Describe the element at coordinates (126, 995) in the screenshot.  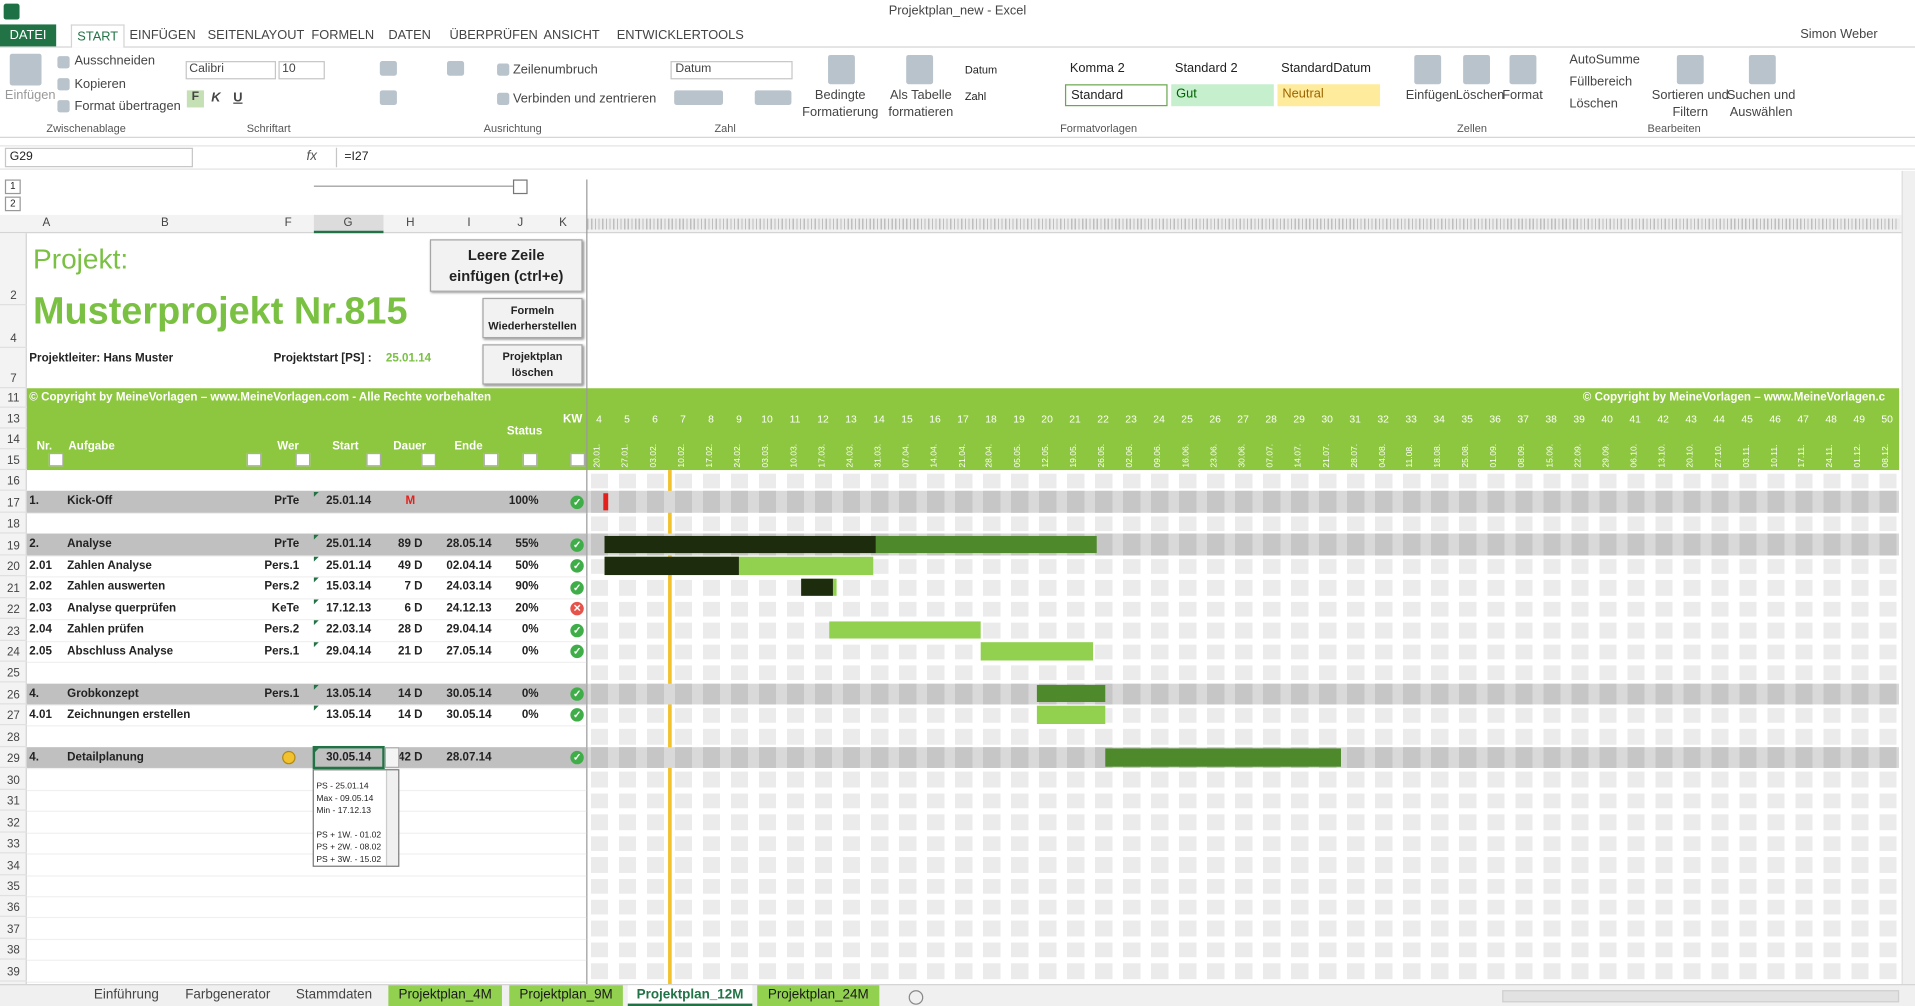
I see `sheet-tab: Einführung` at that location.